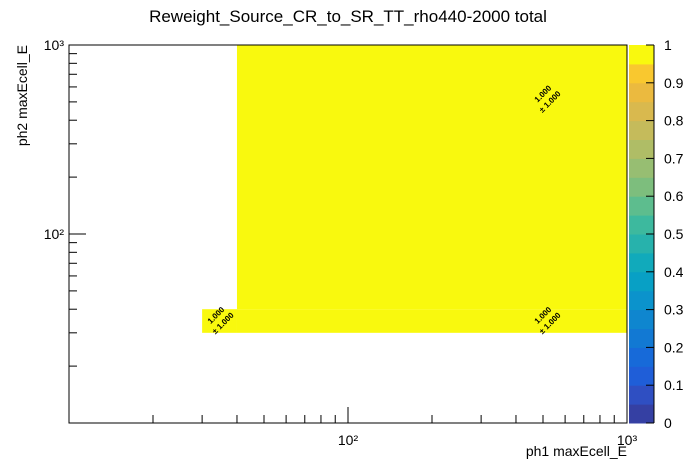  What do you see at coordinates (668, 423) in the screenshot?
I see `z-tick-label: 0` at bounding box center [668, 423].